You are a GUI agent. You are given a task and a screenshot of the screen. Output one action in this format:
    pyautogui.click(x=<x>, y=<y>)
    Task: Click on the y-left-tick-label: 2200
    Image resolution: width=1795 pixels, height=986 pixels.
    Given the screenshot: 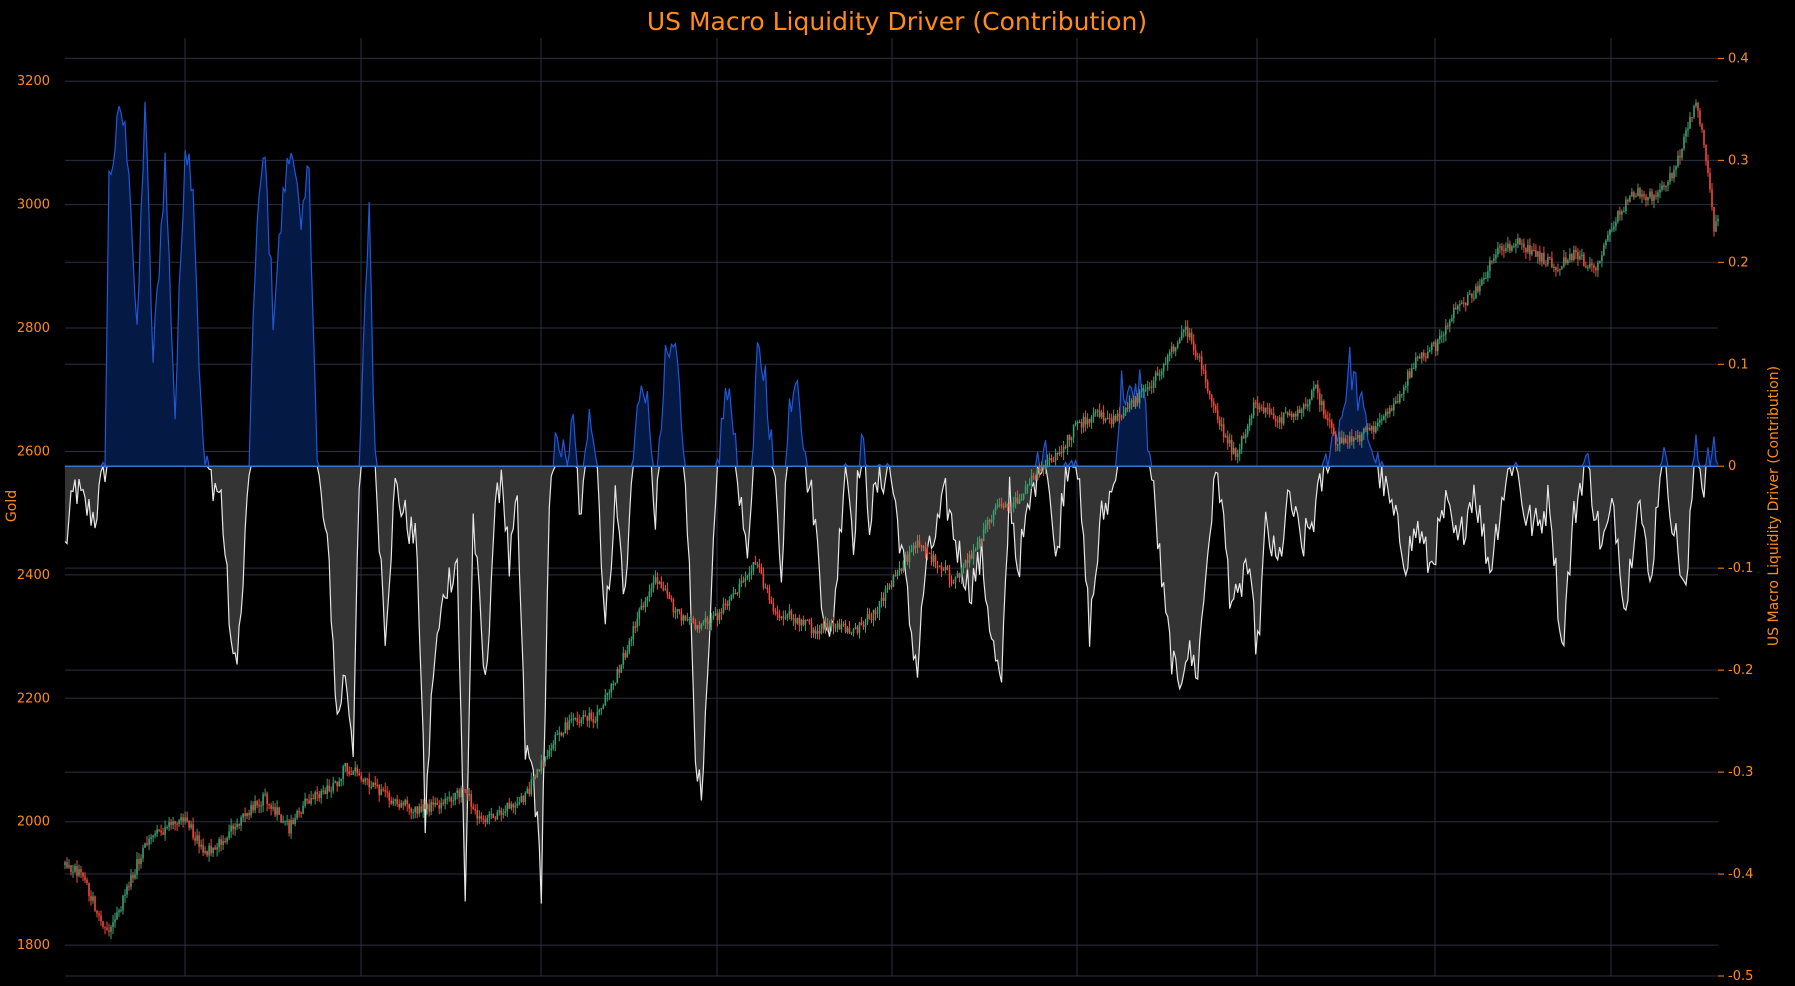 What is the action you would take?
    pyautogui.click(x=33, y=698)
    